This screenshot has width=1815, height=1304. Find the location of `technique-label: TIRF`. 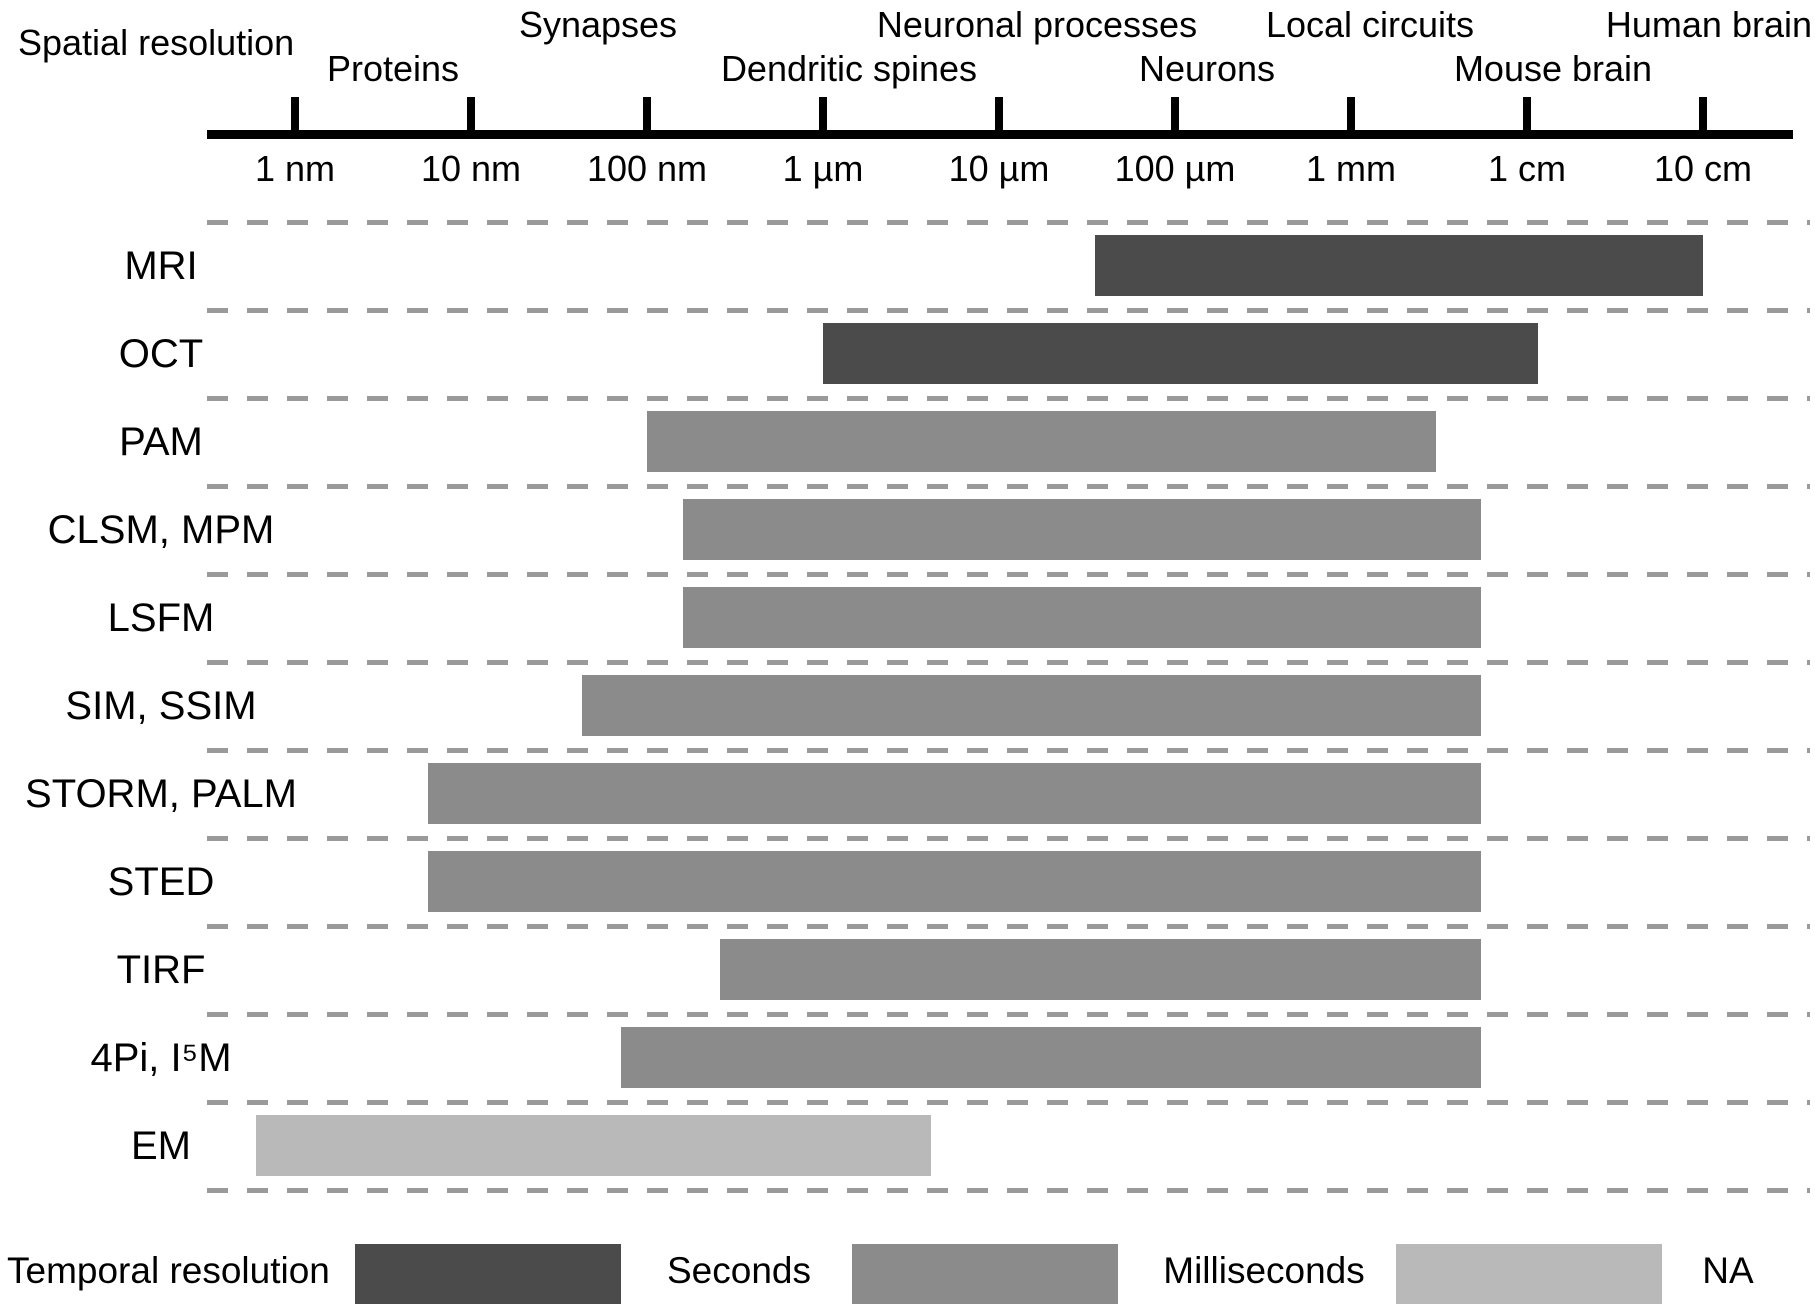

technique-label: TIRF is located at coordinates (161, 970).